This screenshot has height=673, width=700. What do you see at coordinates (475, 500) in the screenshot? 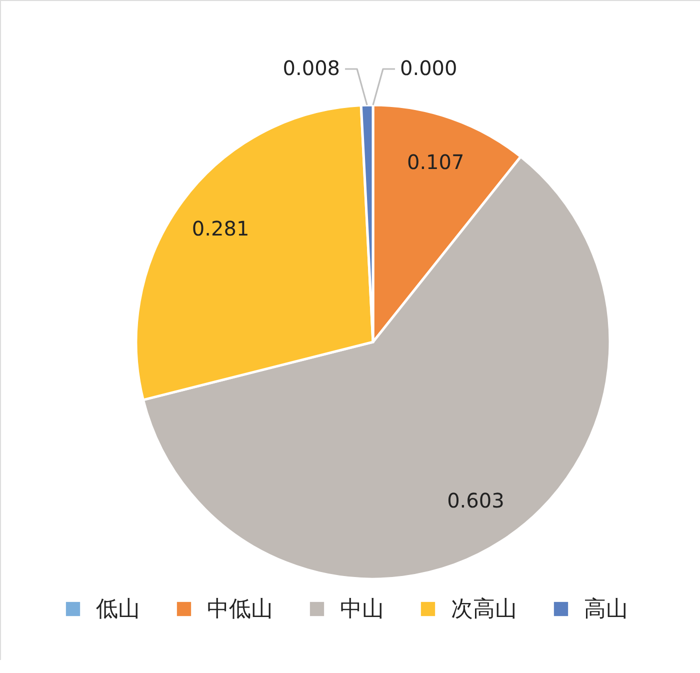
I see `data-label: 0.603` at bounding box center [475, 500].